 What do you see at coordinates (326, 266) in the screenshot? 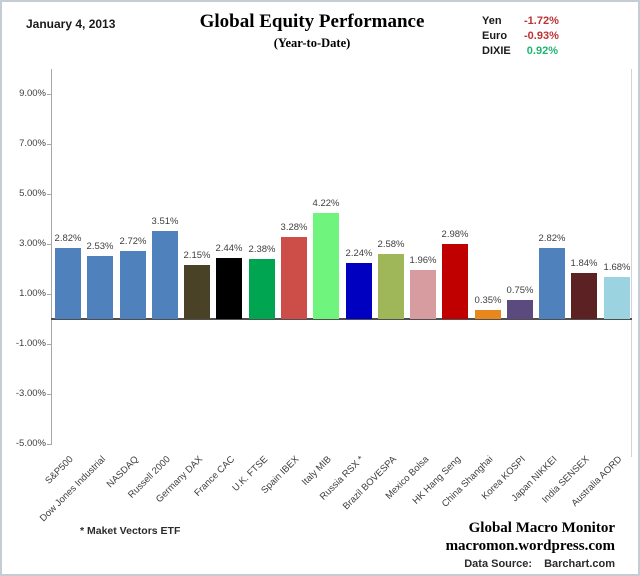
I see `bar-Italy MIB` at bounding box center [326, 266].